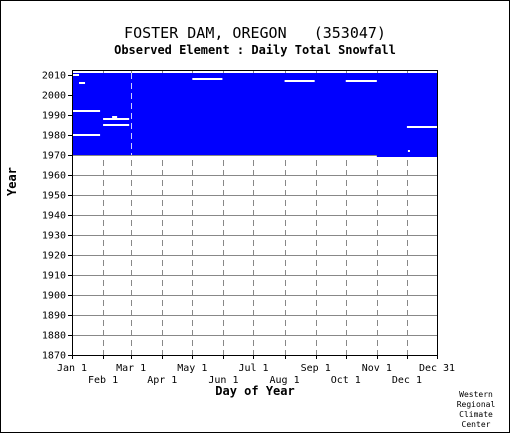 The width and height of the screenshot is (510, 433). What do you see at coordinates (285, 380) in the screenshot?
I see `x-tick-label: Aug 1` at bounding box center [285, 380].